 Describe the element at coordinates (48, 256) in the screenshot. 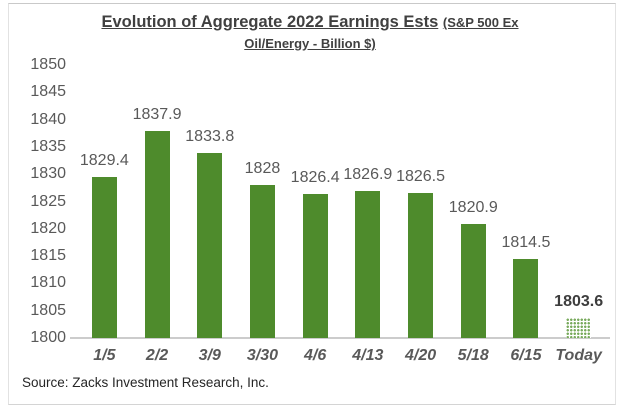

I see `y-tick-label: 1815` at that location.